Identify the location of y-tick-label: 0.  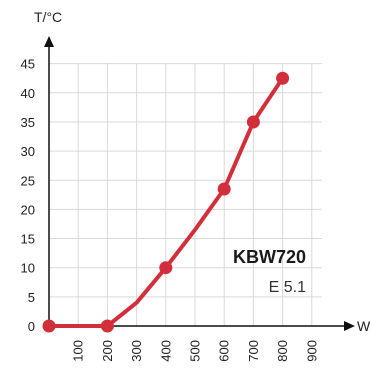
(31, 326).